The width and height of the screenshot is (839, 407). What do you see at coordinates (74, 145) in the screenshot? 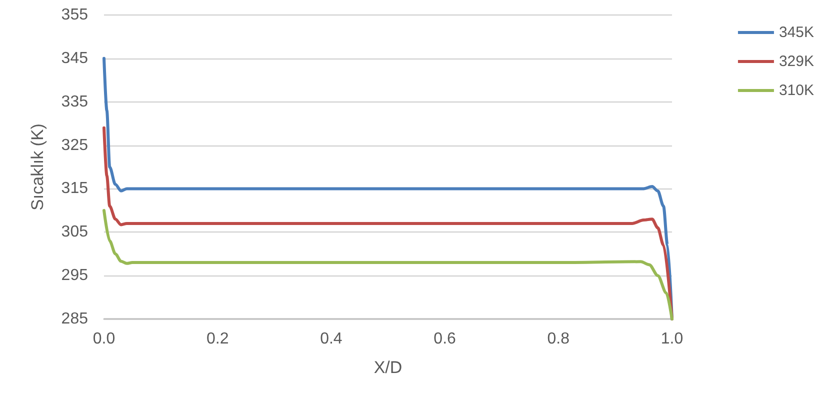
I see `y-tick-label: 325` at bounding box center [74, 145].